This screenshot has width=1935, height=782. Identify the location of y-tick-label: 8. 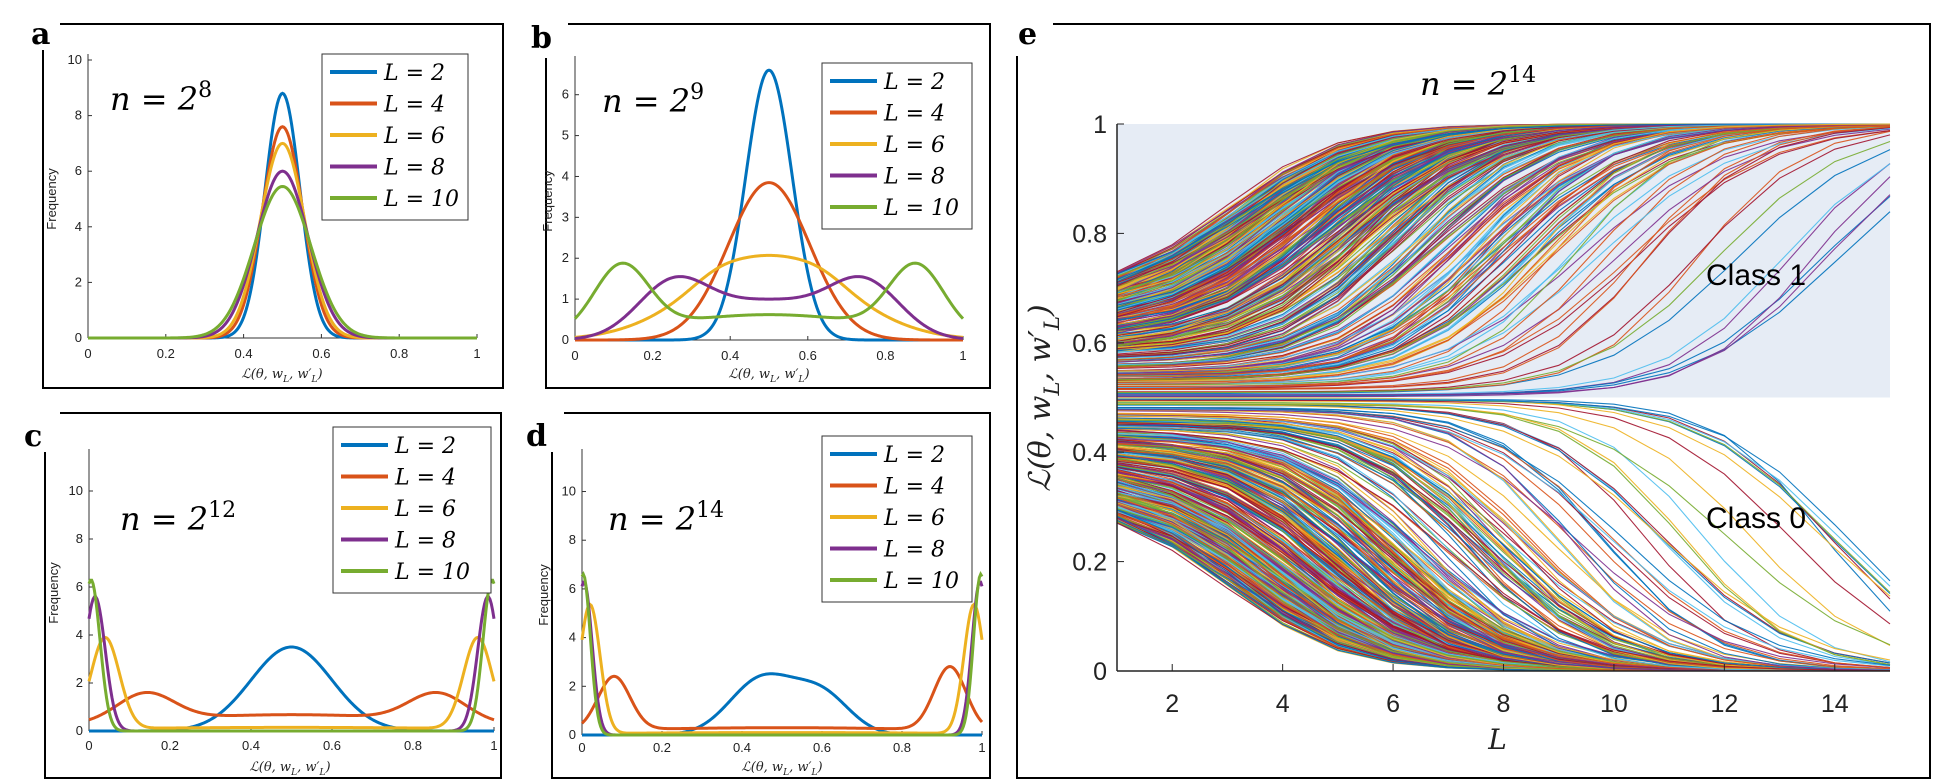
(79, 538).